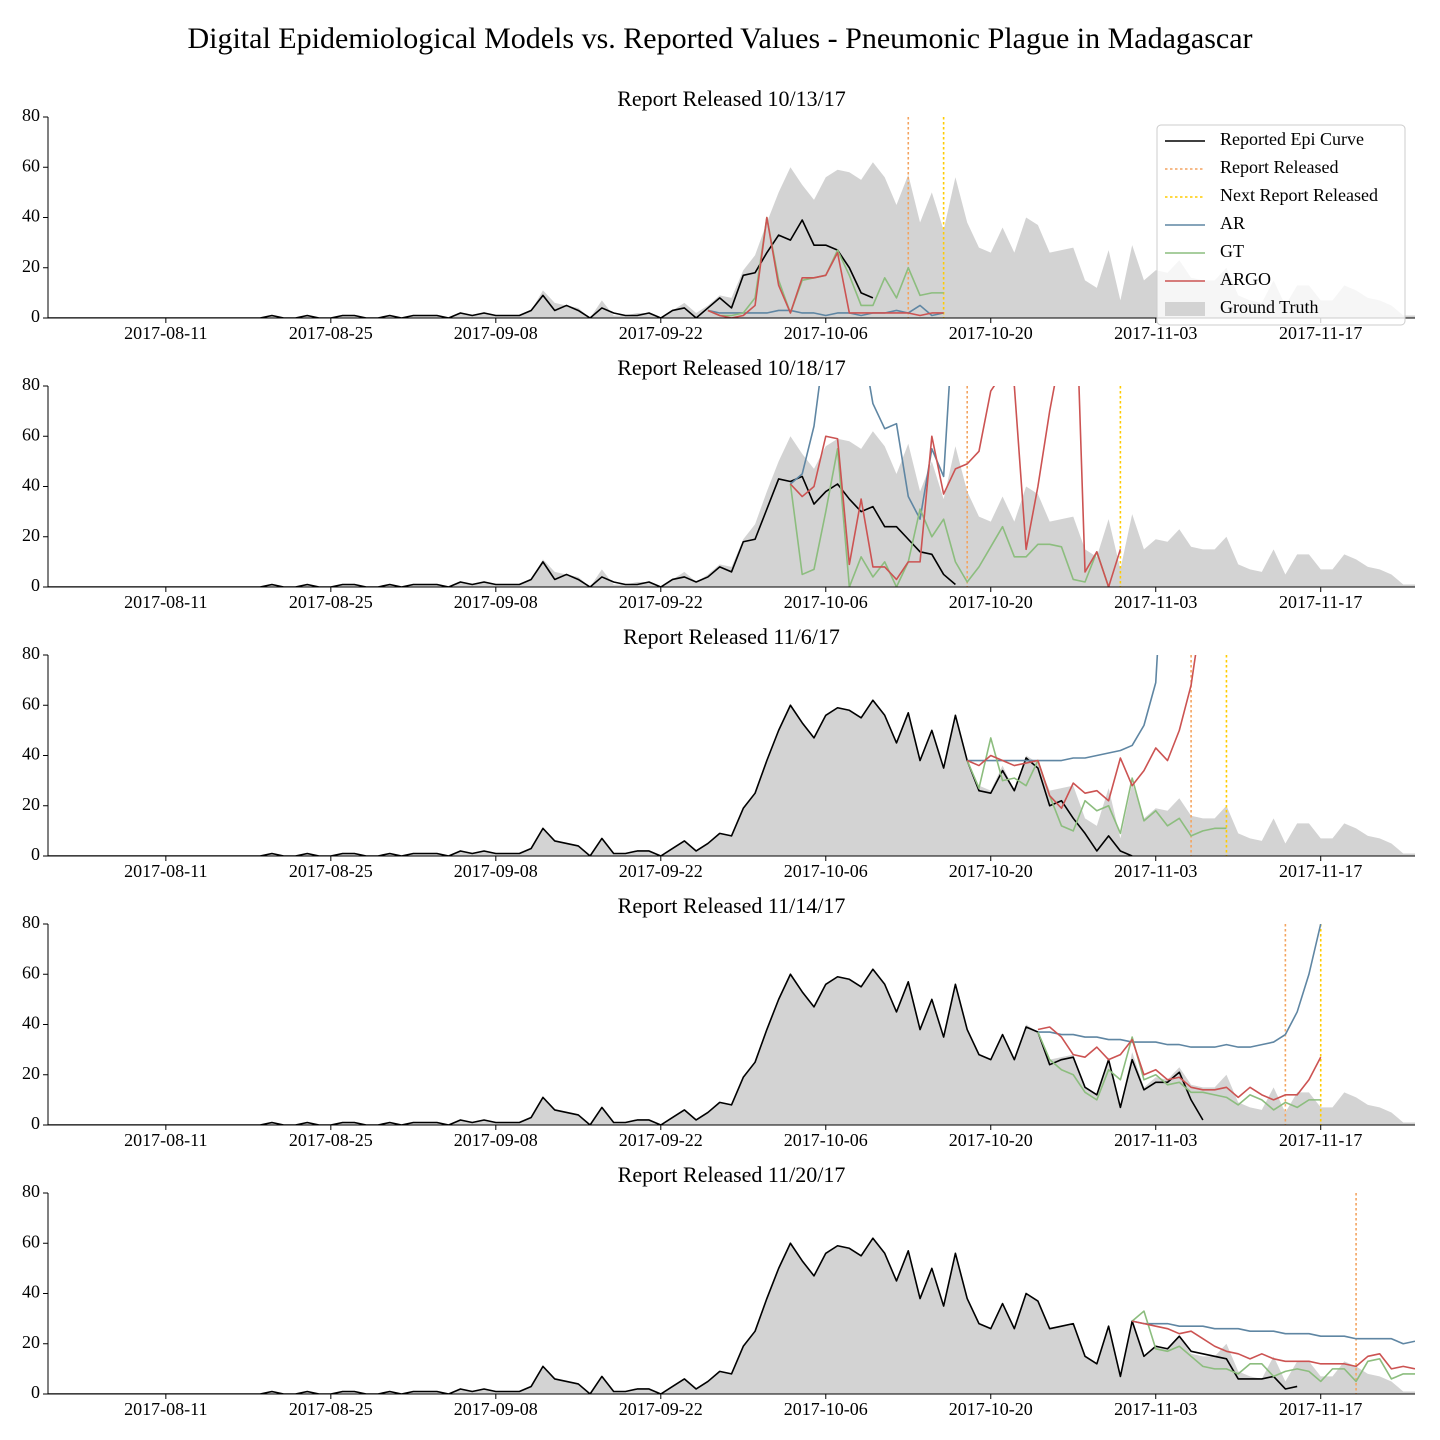 The image size is (1440, 1440). I want to click on legend-label: Report Released, so click(1279, 167).